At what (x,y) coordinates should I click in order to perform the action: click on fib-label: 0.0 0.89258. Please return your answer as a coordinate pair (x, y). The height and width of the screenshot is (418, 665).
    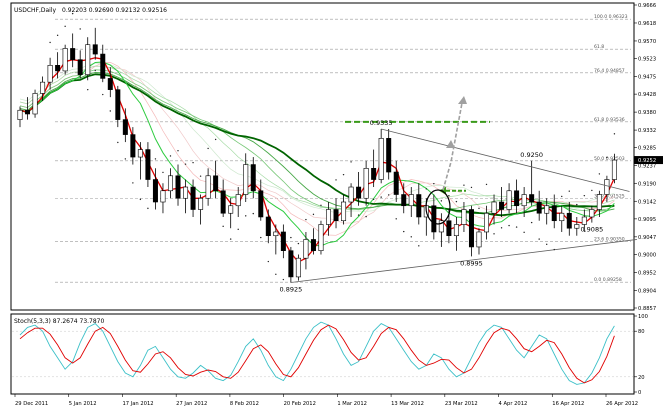
    Looking at the image, I should click on (608, 280).